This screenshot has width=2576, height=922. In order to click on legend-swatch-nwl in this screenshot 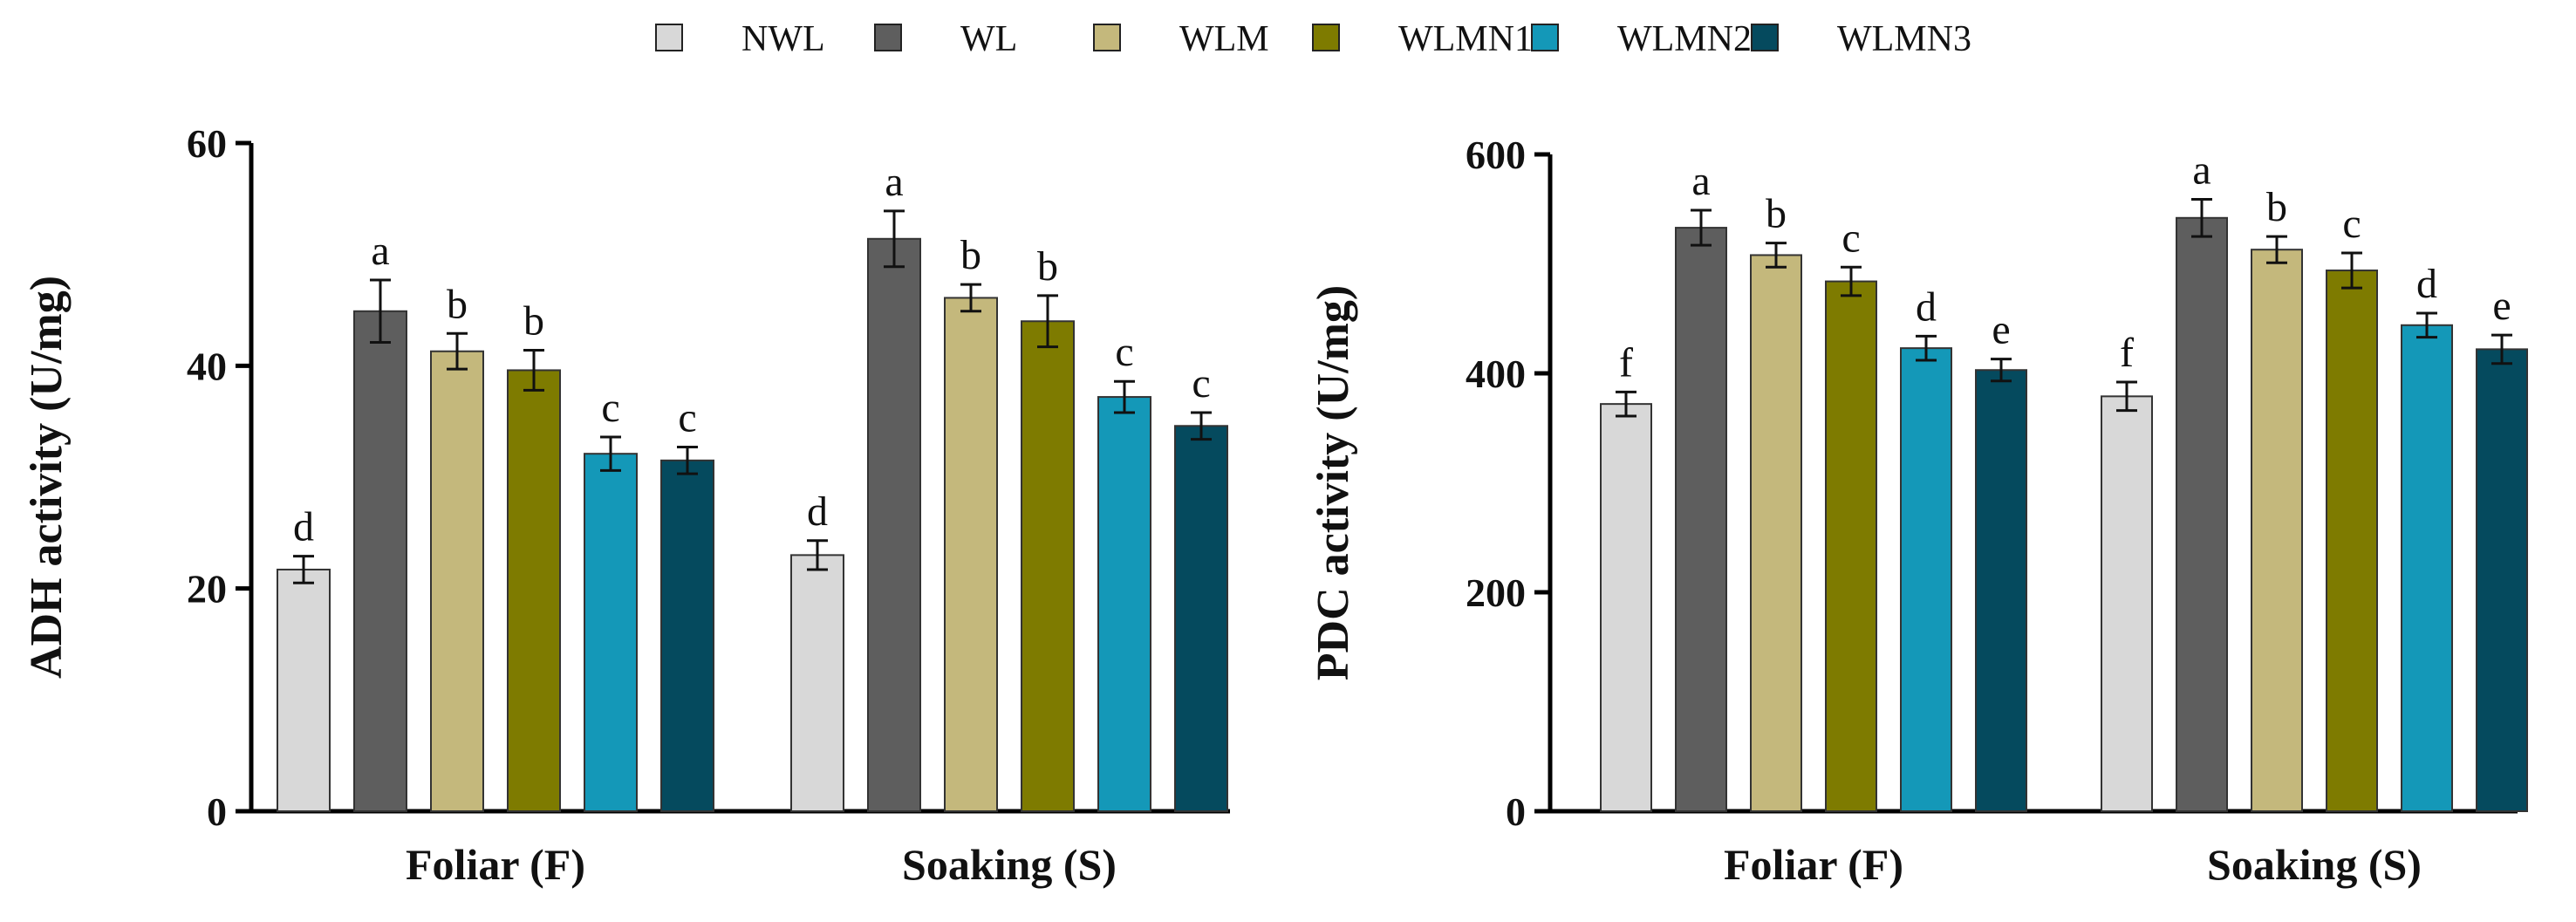, I will do `click(669, 37)`.